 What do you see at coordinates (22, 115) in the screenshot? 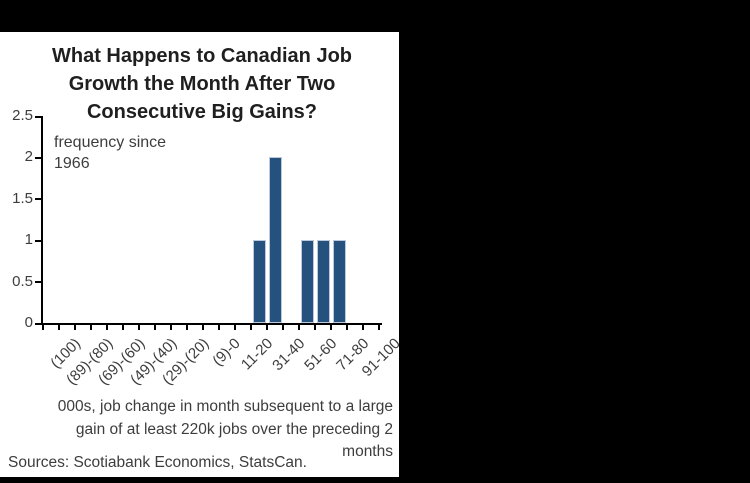
I see `y-axis-tick-label: 2.5` at bounding box center [22, 115].